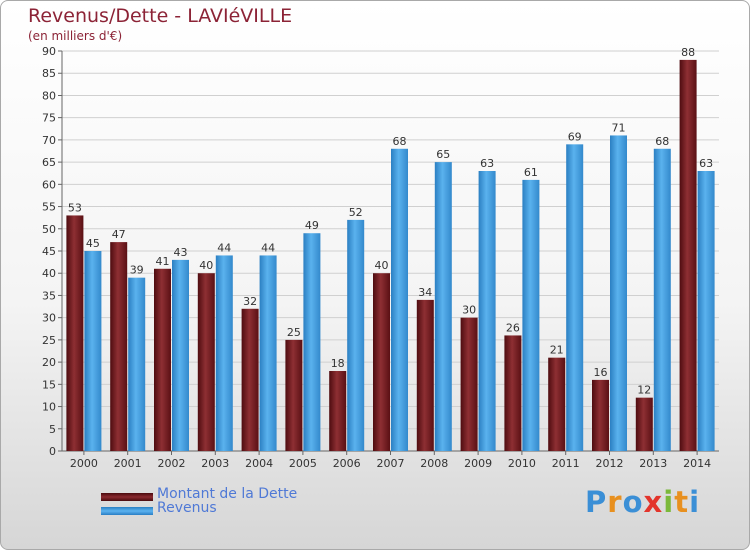 The width and height of the screenshot is (750, 550). Describe the element at coordinates (49, 318) in the screenshot. I see `y-tick-label: 30` at that location.